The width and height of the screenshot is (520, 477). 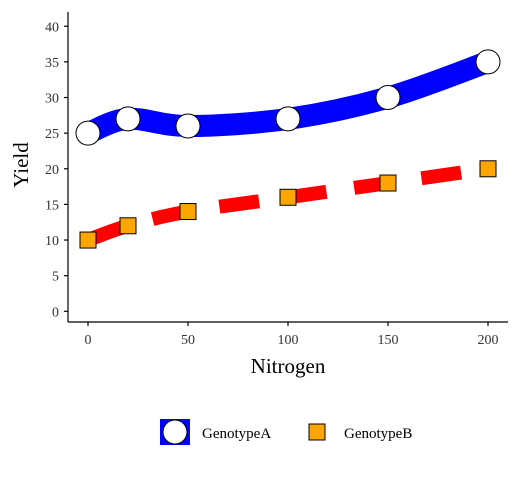 I want to click on y-tick-label: 5, so click(x=55, y=277).